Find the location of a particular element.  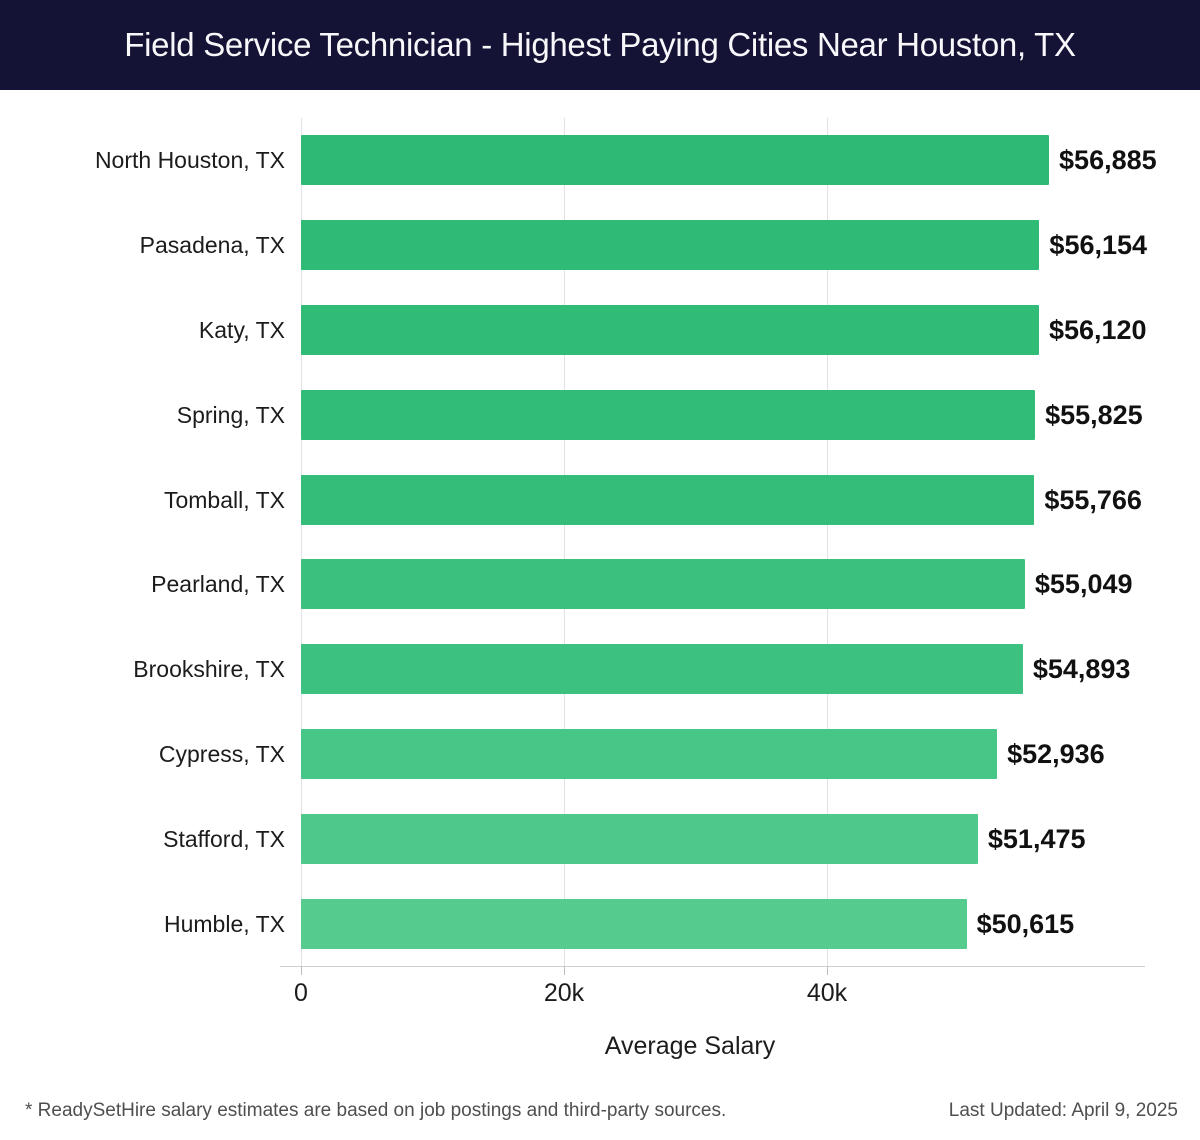

category-label: Katy, TX is located at coordinates (241, 330).